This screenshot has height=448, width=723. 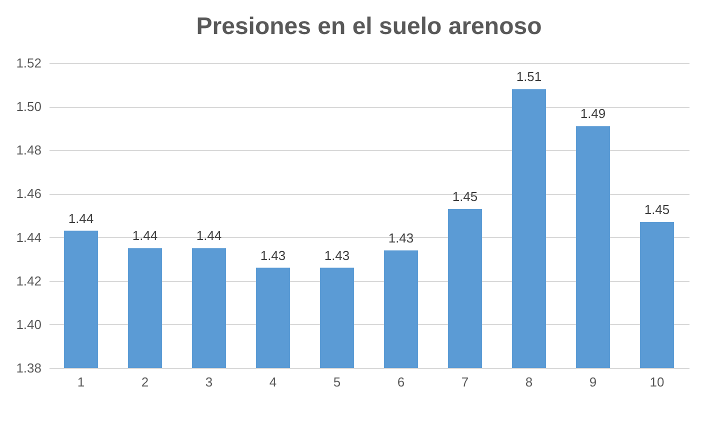 I want to click on x-tick-label: 10, so click(x=657, y=382).